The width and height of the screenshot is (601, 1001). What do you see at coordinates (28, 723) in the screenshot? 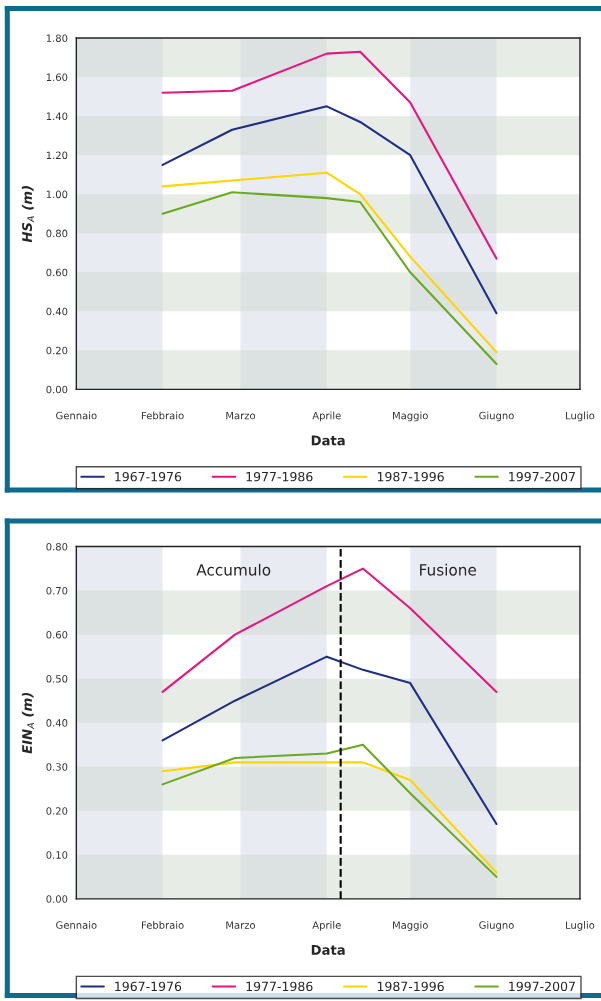
I see `y-axis-title: EIN$_{A}$ (m)` at bounding box center [28, 723].